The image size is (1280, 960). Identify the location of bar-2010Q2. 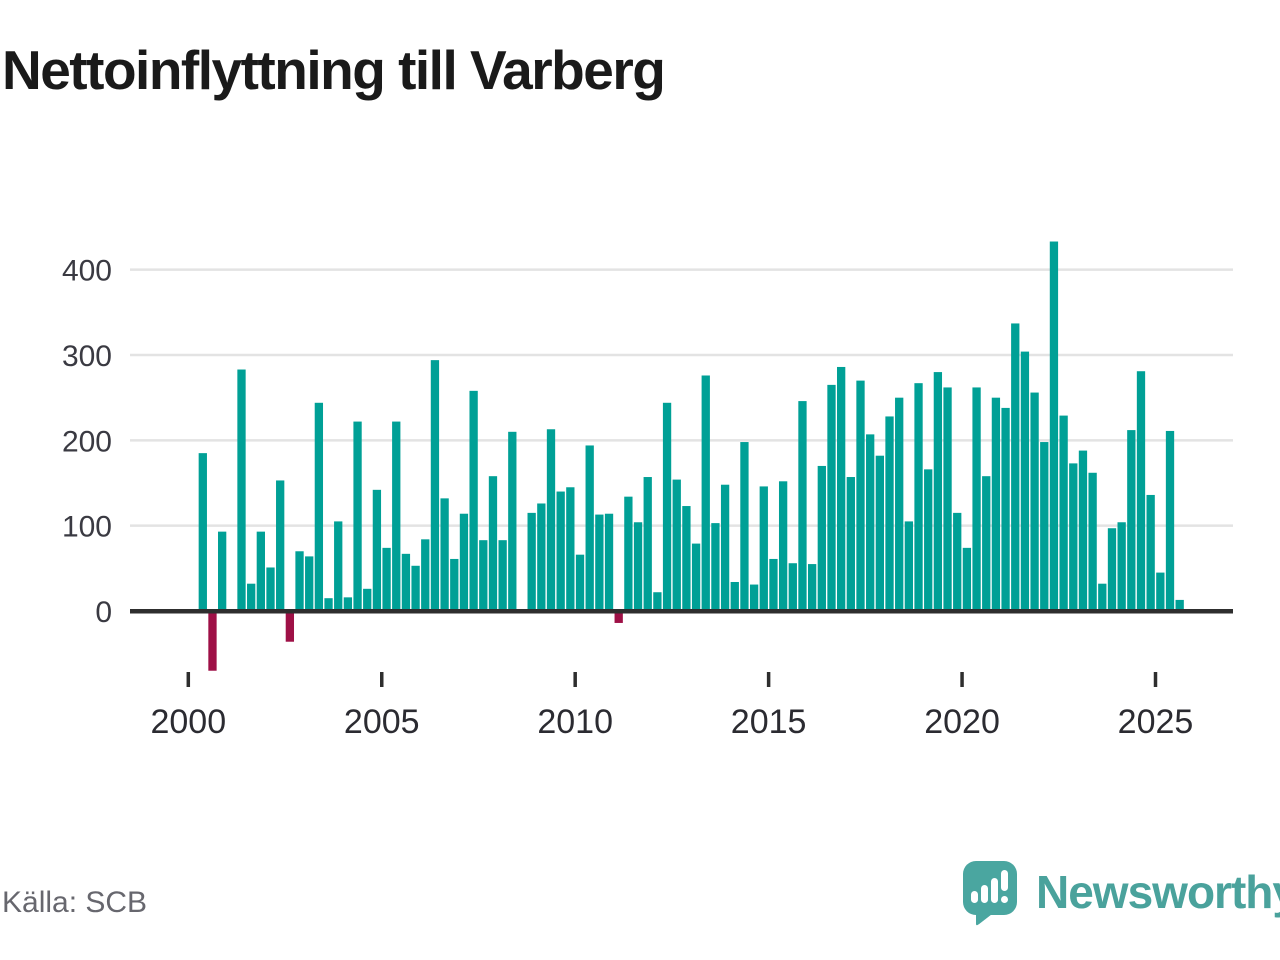
(589, 528).